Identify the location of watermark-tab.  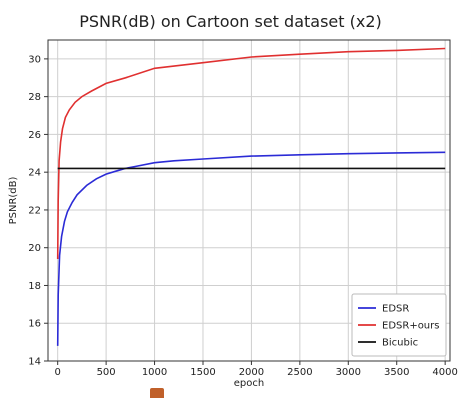
(157, 393).